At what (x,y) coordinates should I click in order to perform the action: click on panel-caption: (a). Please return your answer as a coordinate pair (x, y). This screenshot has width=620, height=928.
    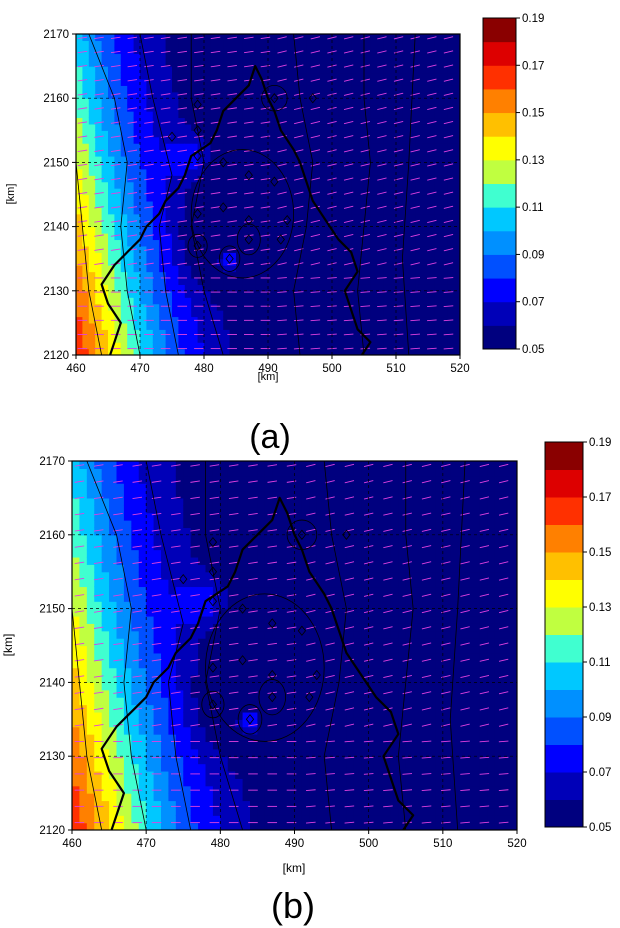
    Looking at the image, I should click on (270, 437).